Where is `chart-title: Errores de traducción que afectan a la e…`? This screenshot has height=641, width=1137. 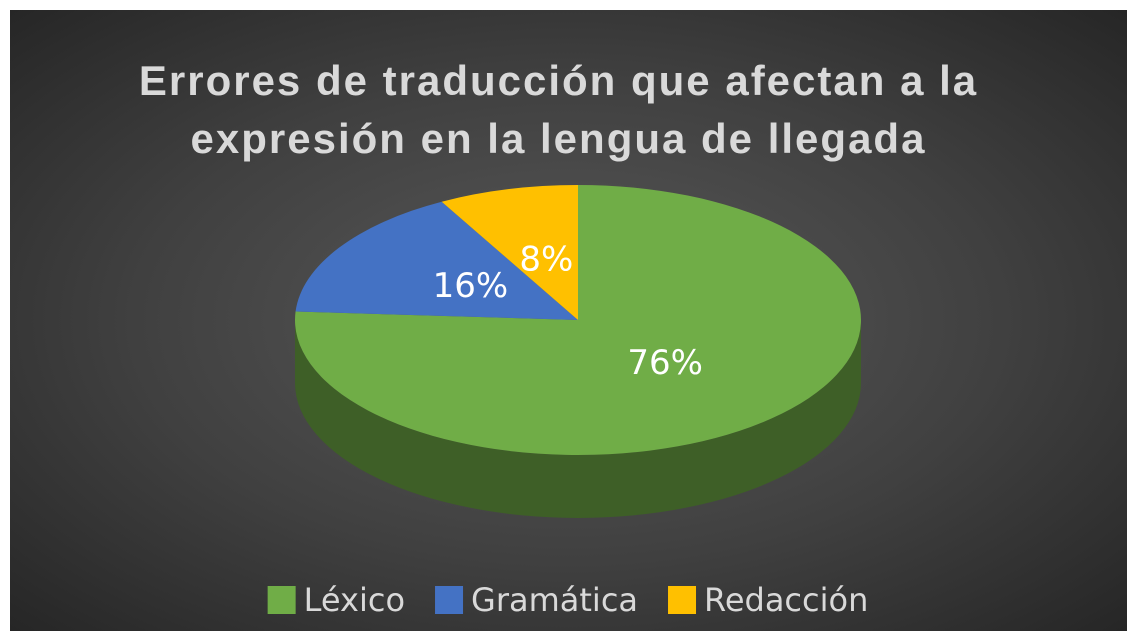 chart-title: Errores de traducción que afectan a la e… is located at coordinates (558, 109).